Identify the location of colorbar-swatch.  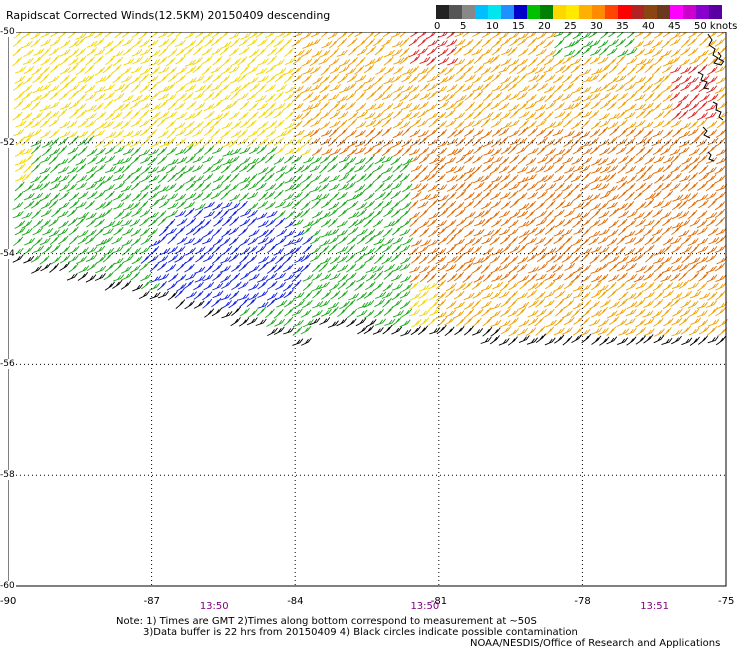
(546, 12).